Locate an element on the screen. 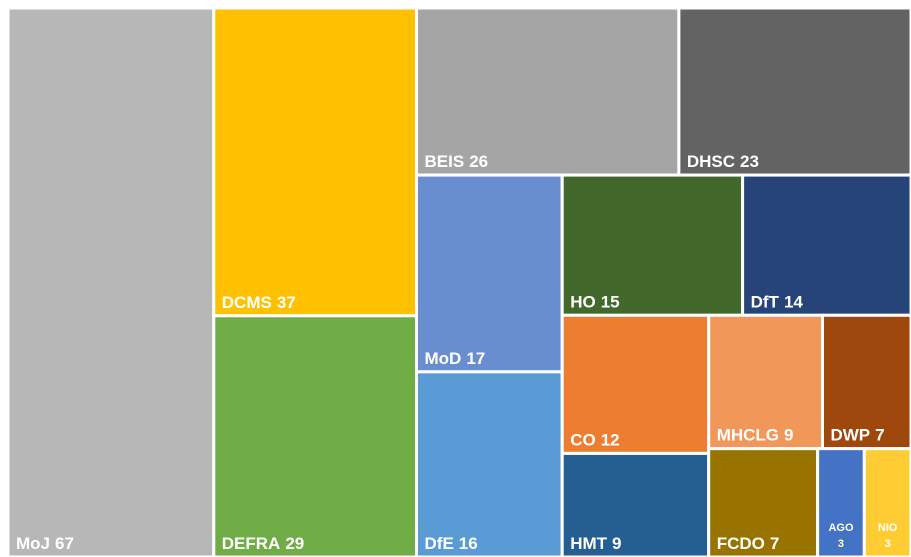  tile-value: 26 is located at coordinates (478, 161).